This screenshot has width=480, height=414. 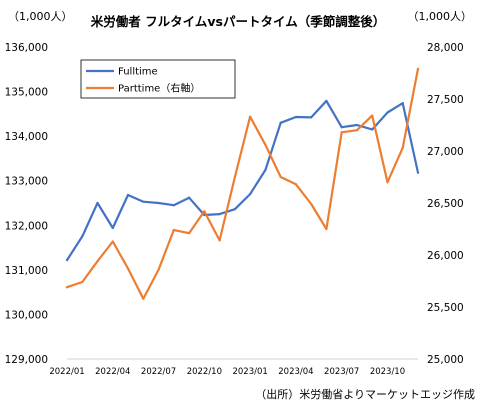 What do you see at coordinates (26, 360) in the screenshot?
I see `left-tick-label: 129,000` at bounding box center [26, 360].